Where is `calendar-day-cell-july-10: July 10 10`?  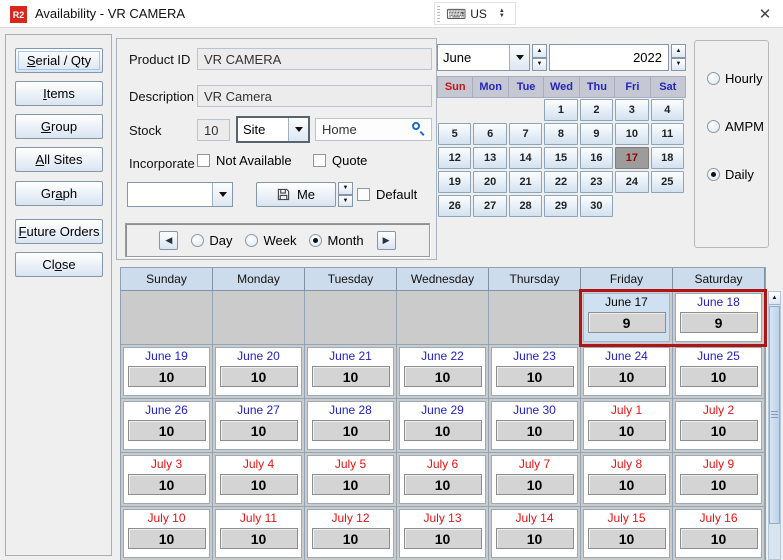
calendar-day-cell-july-10: July 10 10 is located at coordinates (167, 533).